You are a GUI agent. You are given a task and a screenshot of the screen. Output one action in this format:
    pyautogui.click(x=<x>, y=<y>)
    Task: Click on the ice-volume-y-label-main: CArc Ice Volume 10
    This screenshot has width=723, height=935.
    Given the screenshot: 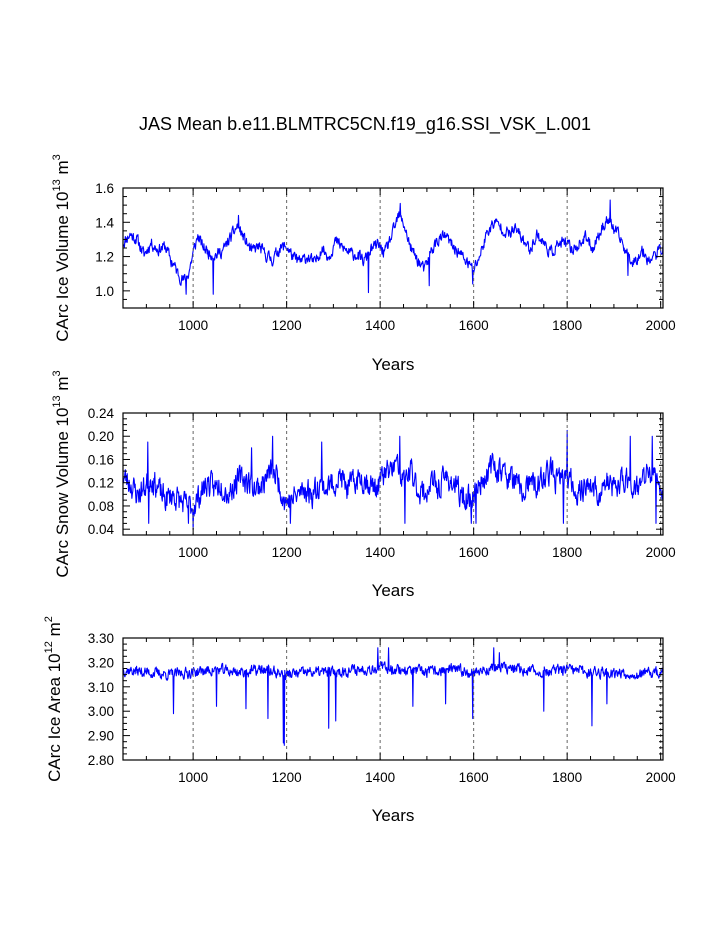 What is the action you would take?
    pyautogui.click(x=62, y=267)
    